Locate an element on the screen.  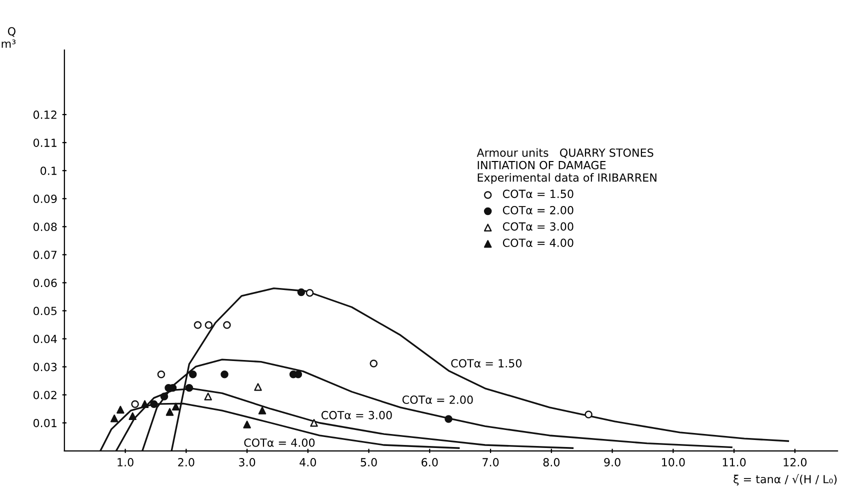
series-label: COTα = 3.00 is located at coordinates (357, 415).